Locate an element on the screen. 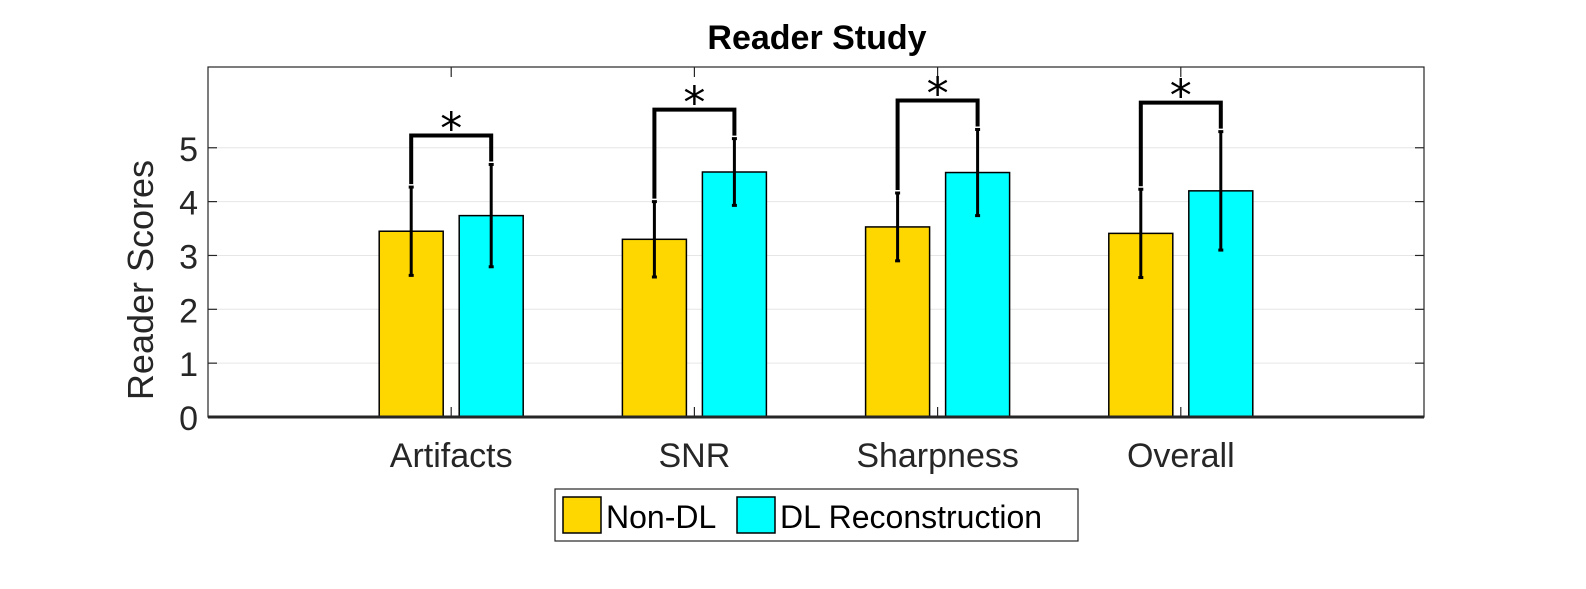 This screenshot has height=589, width=1586. x-tick-label: Sharpness is located at coordinates (937, 456).